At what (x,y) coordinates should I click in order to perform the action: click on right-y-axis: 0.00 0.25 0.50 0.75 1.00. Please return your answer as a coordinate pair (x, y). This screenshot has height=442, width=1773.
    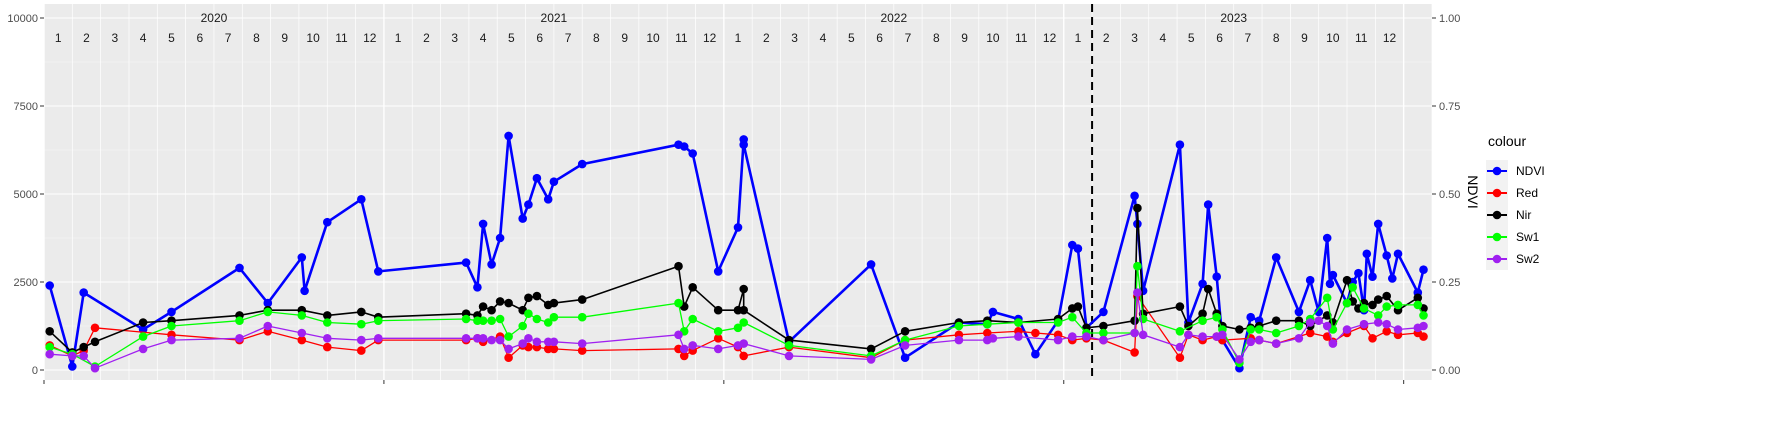
    Looking at the image, I should click on (1446, 195).